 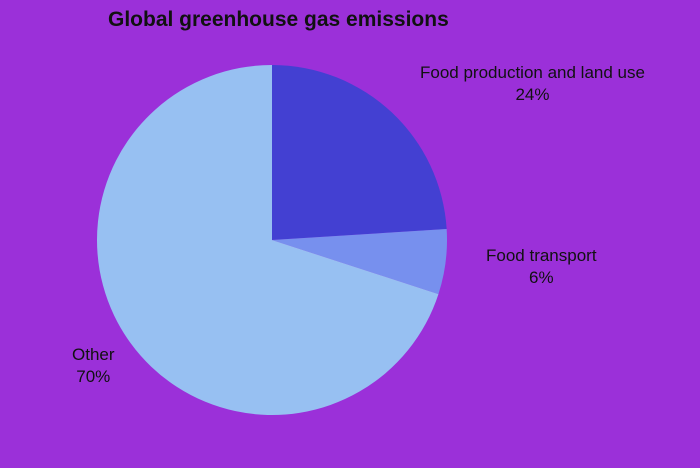 What do you see at coordinates (278, 19) in the screenshot?
I see `chart-title: Global greenhouse gas emissions` at bounding box center [278, 19].